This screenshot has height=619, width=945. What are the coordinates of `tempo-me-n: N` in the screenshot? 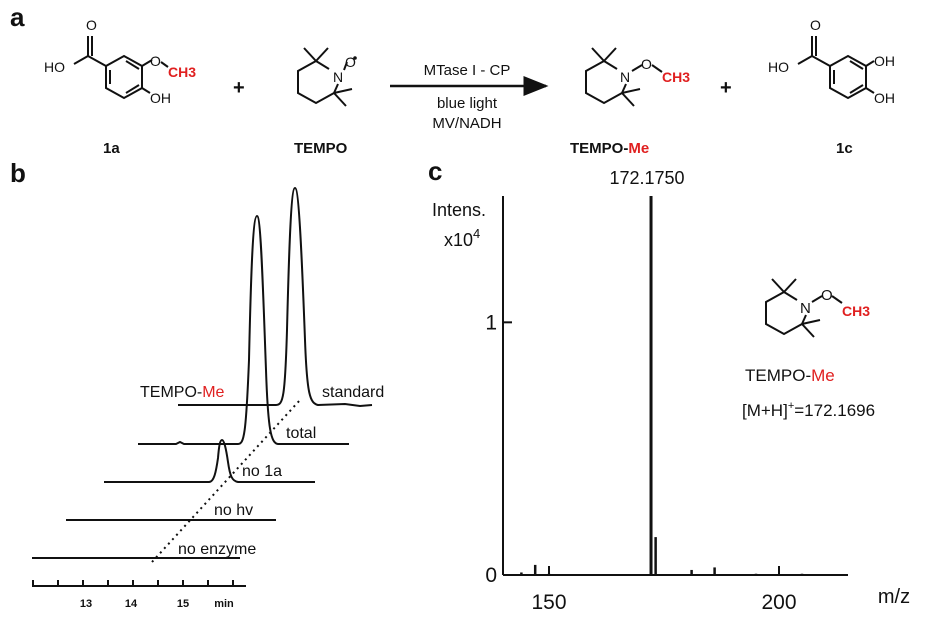 It's located at (625, 77).